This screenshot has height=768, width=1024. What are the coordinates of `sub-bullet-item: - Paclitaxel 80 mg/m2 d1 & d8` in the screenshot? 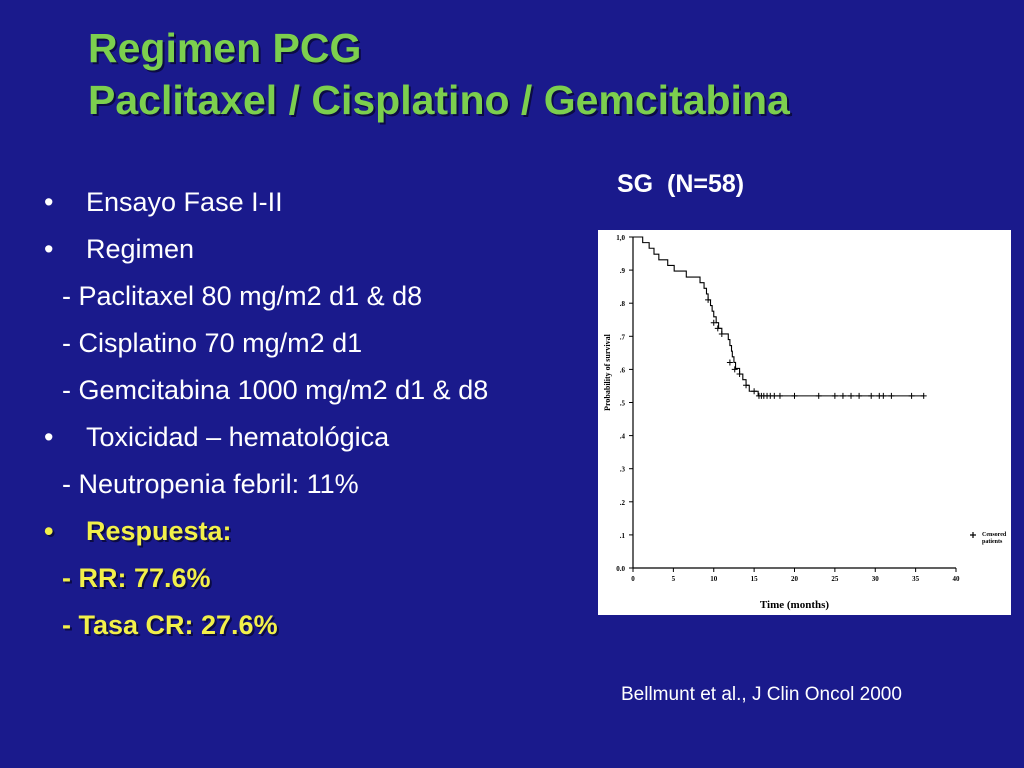 It's located at (310, 296).